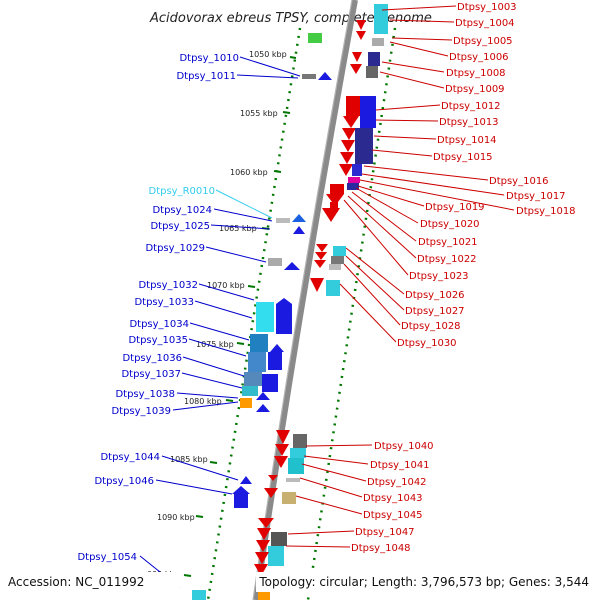 The height and width of the screenshot is (600, 600). What do you see at coordinates (450, 224) in the screenshot?
I see `gene-label: Dtpsy_1020` at bounding box center [450, 224].